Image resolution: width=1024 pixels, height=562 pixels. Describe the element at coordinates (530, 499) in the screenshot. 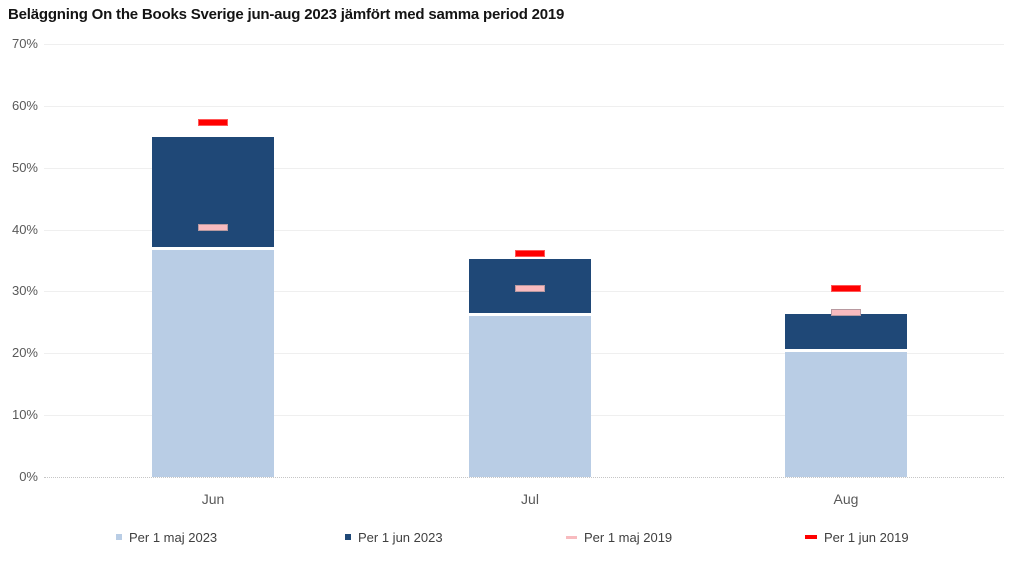

I see `x-axis-category-label: Jul` at that location.